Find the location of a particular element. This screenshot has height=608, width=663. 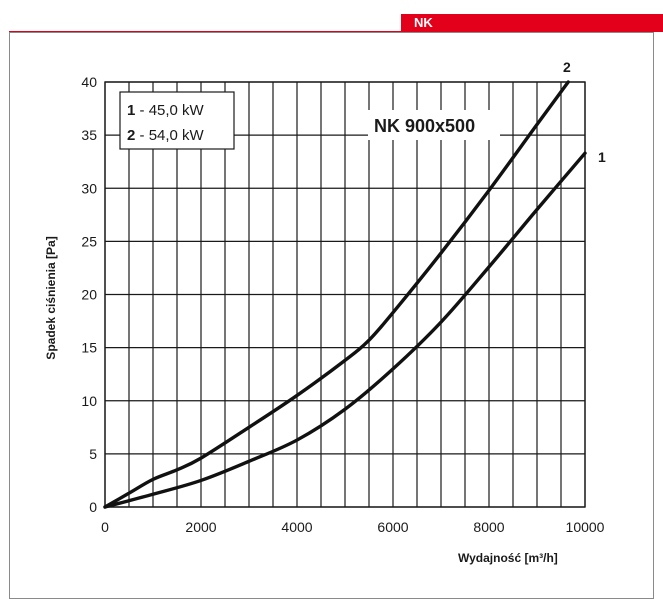

y-tick-label: 25 is located at coordinates (89, 241).